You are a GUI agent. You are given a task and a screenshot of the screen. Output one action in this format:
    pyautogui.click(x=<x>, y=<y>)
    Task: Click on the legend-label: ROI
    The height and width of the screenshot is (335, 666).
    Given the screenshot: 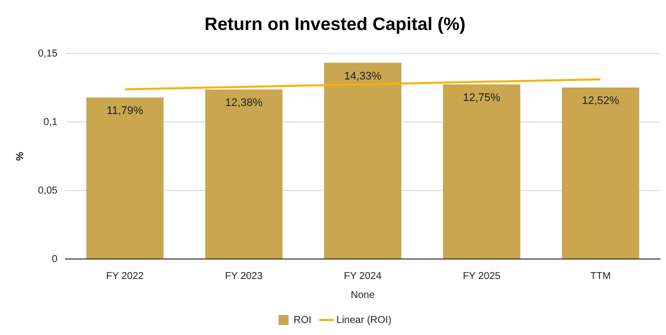 What is the action you would take?
    pyautogui.click(x=303, y=320)
    